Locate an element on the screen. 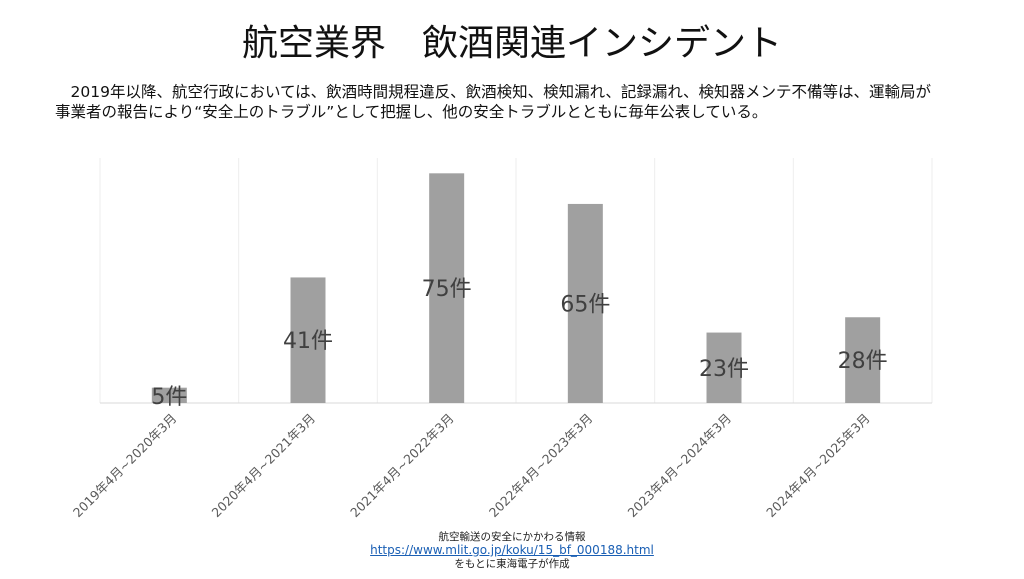 The height and width of the screenshot is (579, 1024). x-tick-label: 2021年4月~2022年3月 is located at coordinates (402, 466).